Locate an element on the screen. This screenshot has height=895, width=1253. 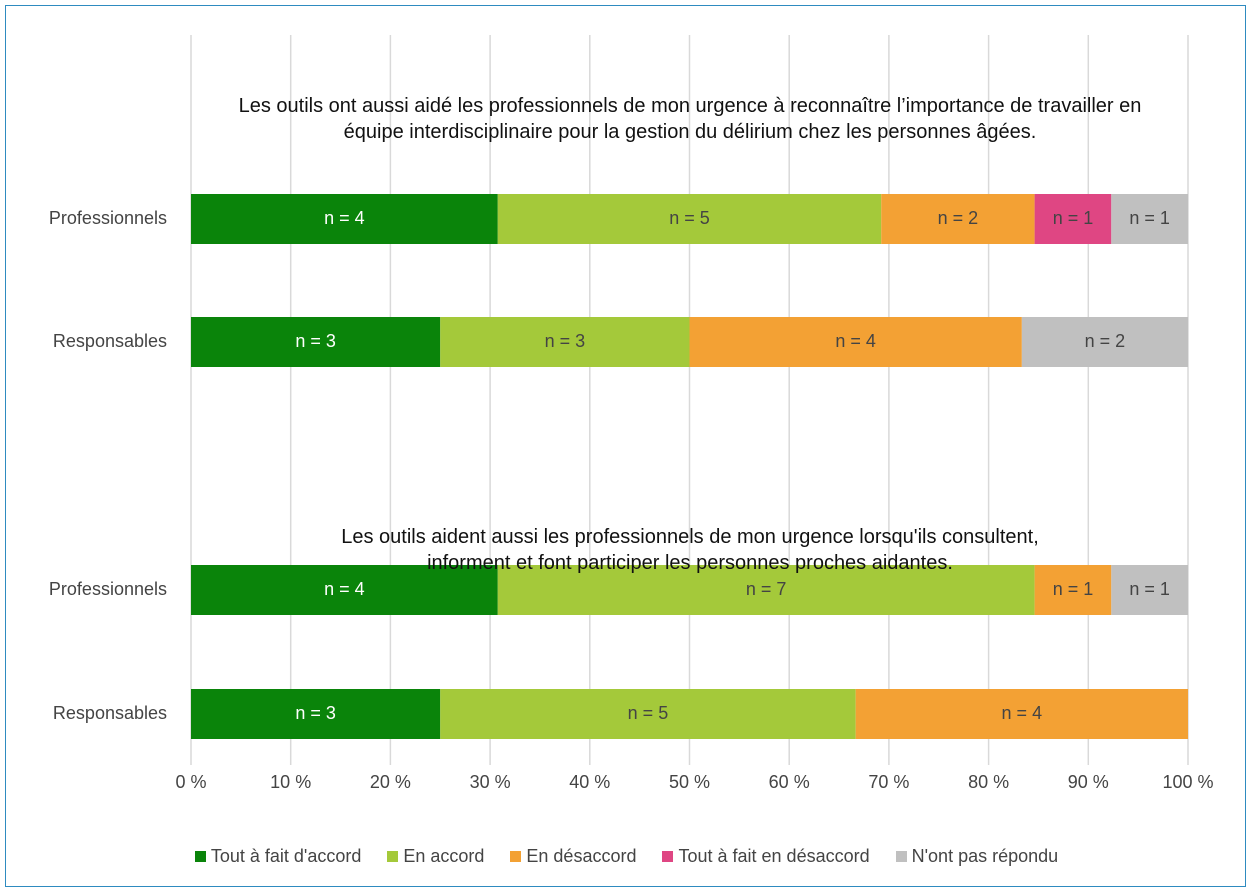
legend-item: N'ont pas répondu is located at coordinates (977, 856).